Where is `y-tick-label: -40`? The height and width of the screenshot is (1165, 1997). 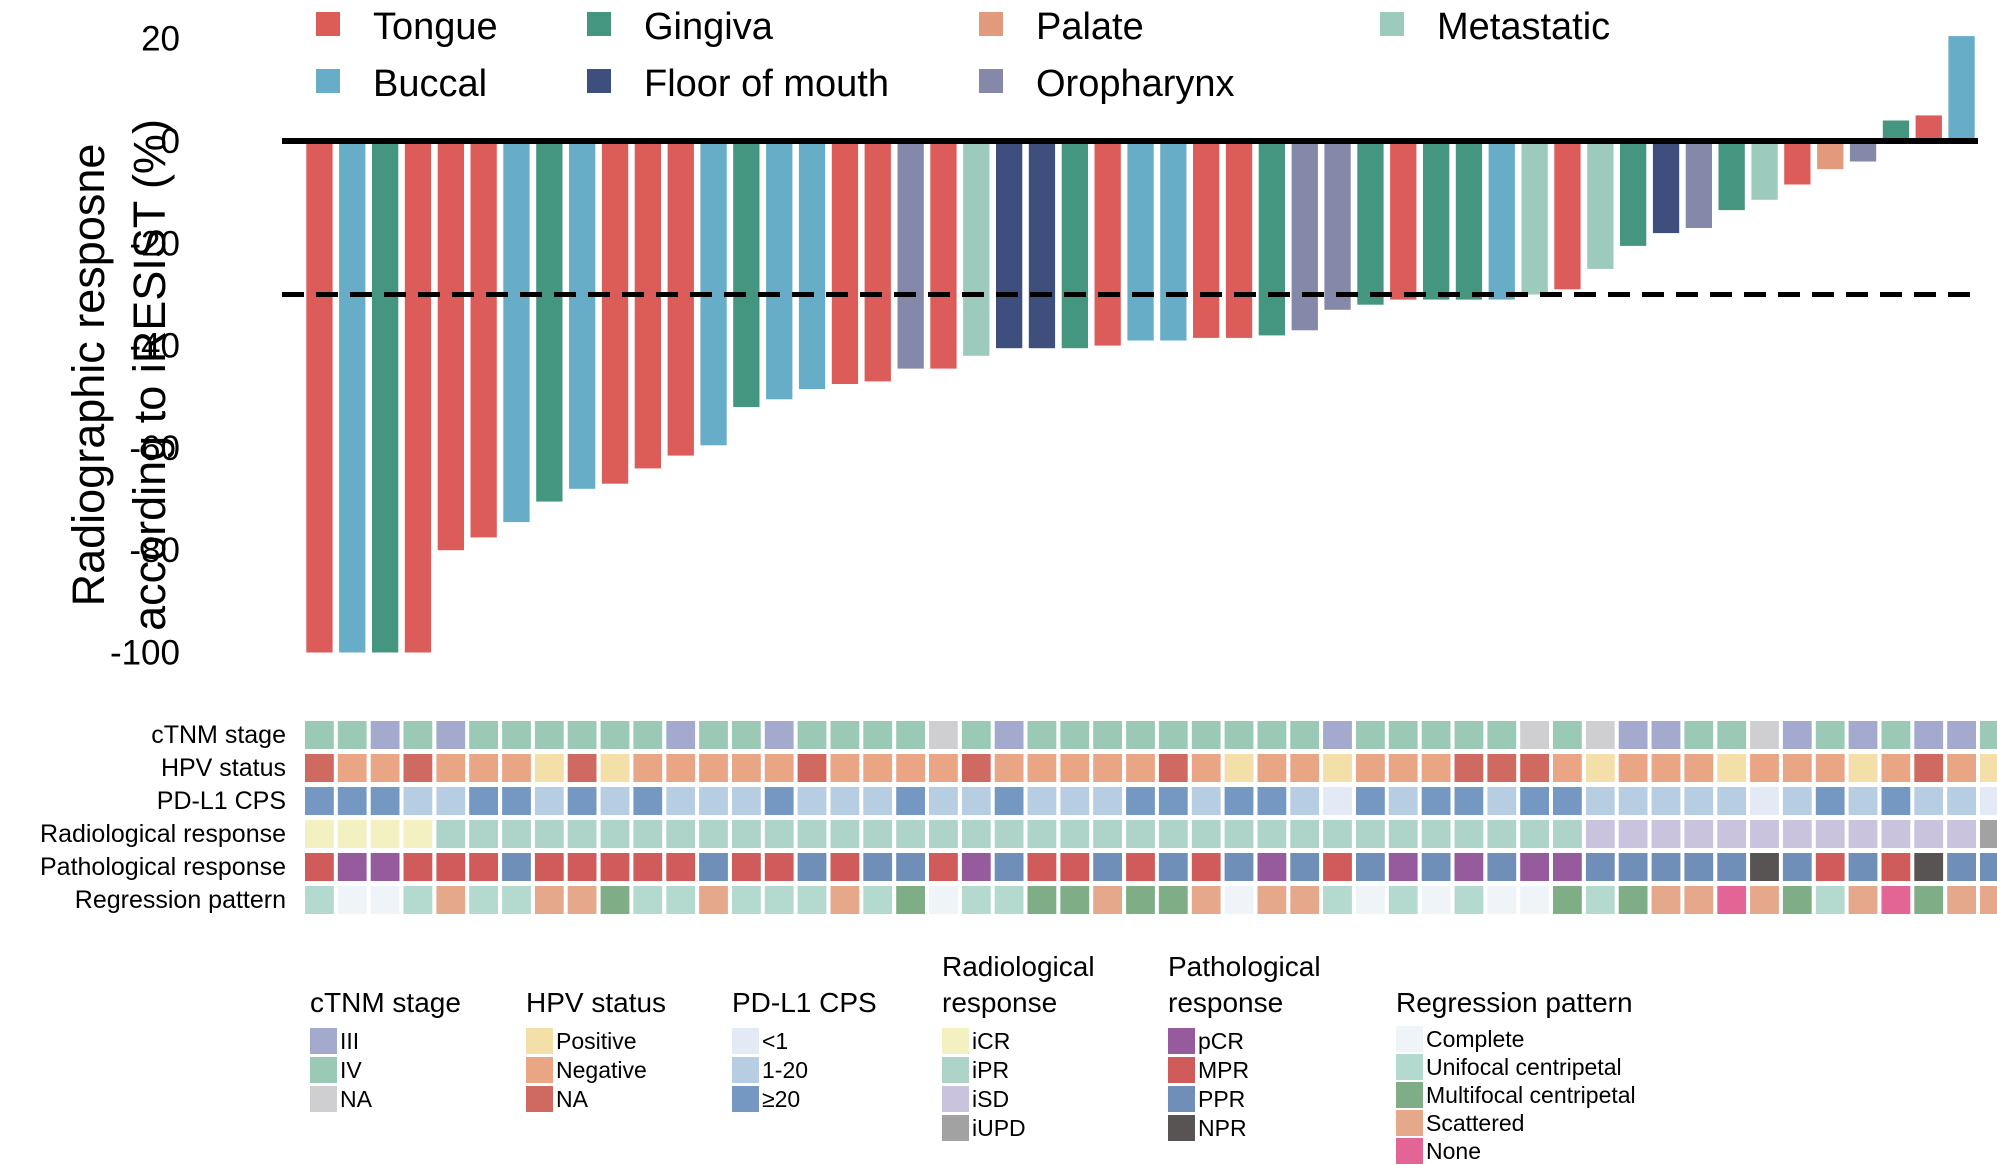 y-tick-label: -40 is located at coordinates (154, 346).